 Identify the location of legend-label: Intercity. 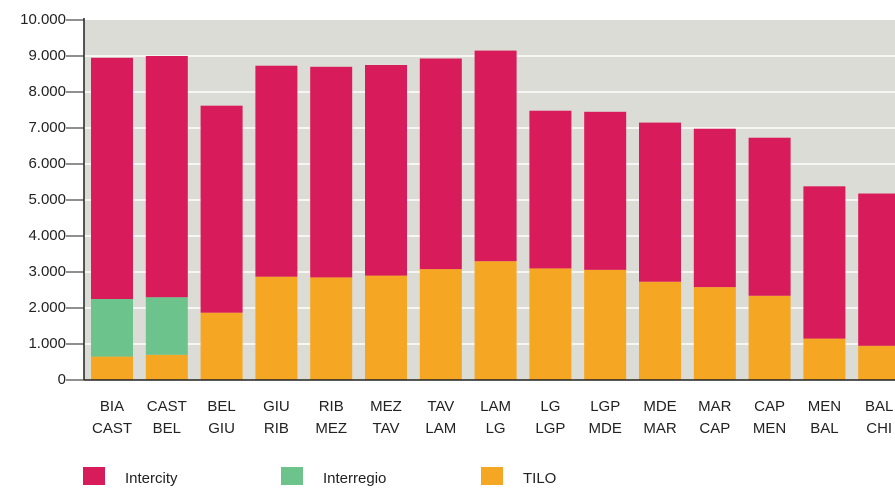
(151, 478).